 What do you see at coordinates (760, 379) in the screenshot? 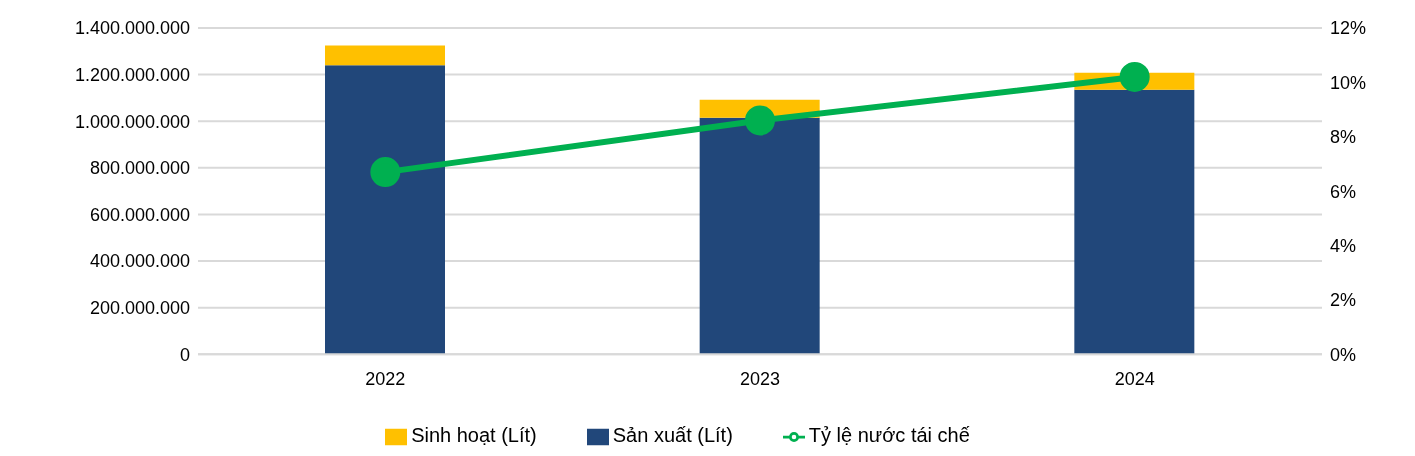
I see `x-tick-label: 2023` at bounding box center [760, 379].